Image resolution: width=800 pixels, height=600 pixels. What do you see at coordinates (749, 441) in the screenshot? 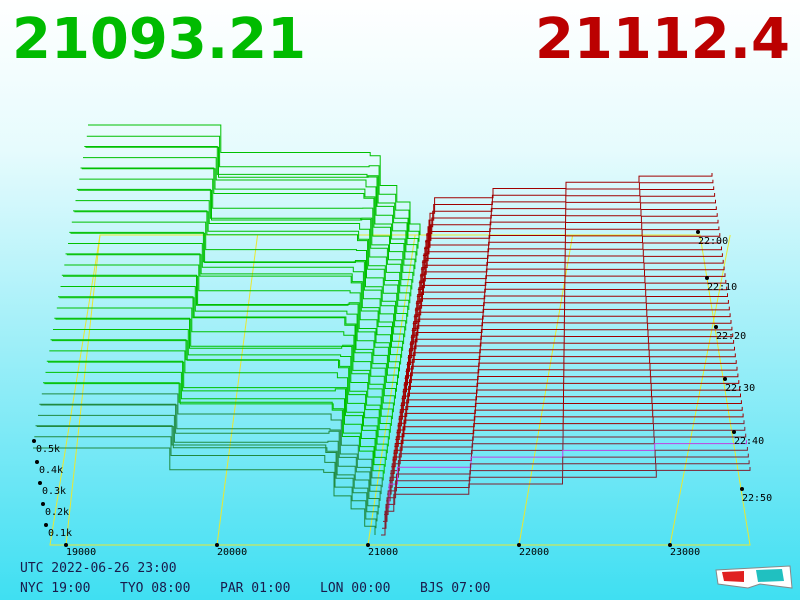
I see `time-label: 22:40` at bounding box center [749, 441].